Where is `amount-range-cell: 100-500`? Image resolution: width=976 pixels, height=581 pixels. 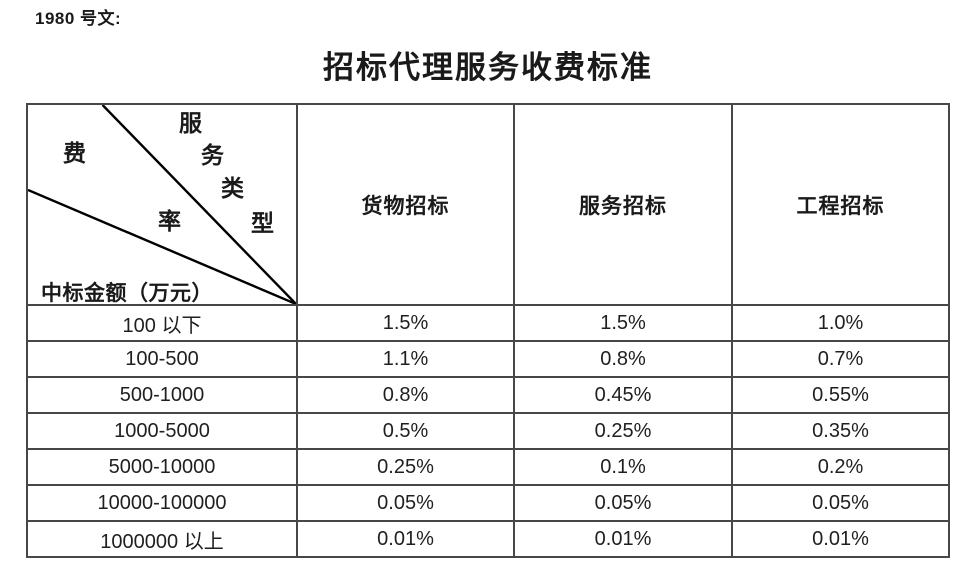
amount-range-cell: 100-500 is located at coordinates (162, 359).